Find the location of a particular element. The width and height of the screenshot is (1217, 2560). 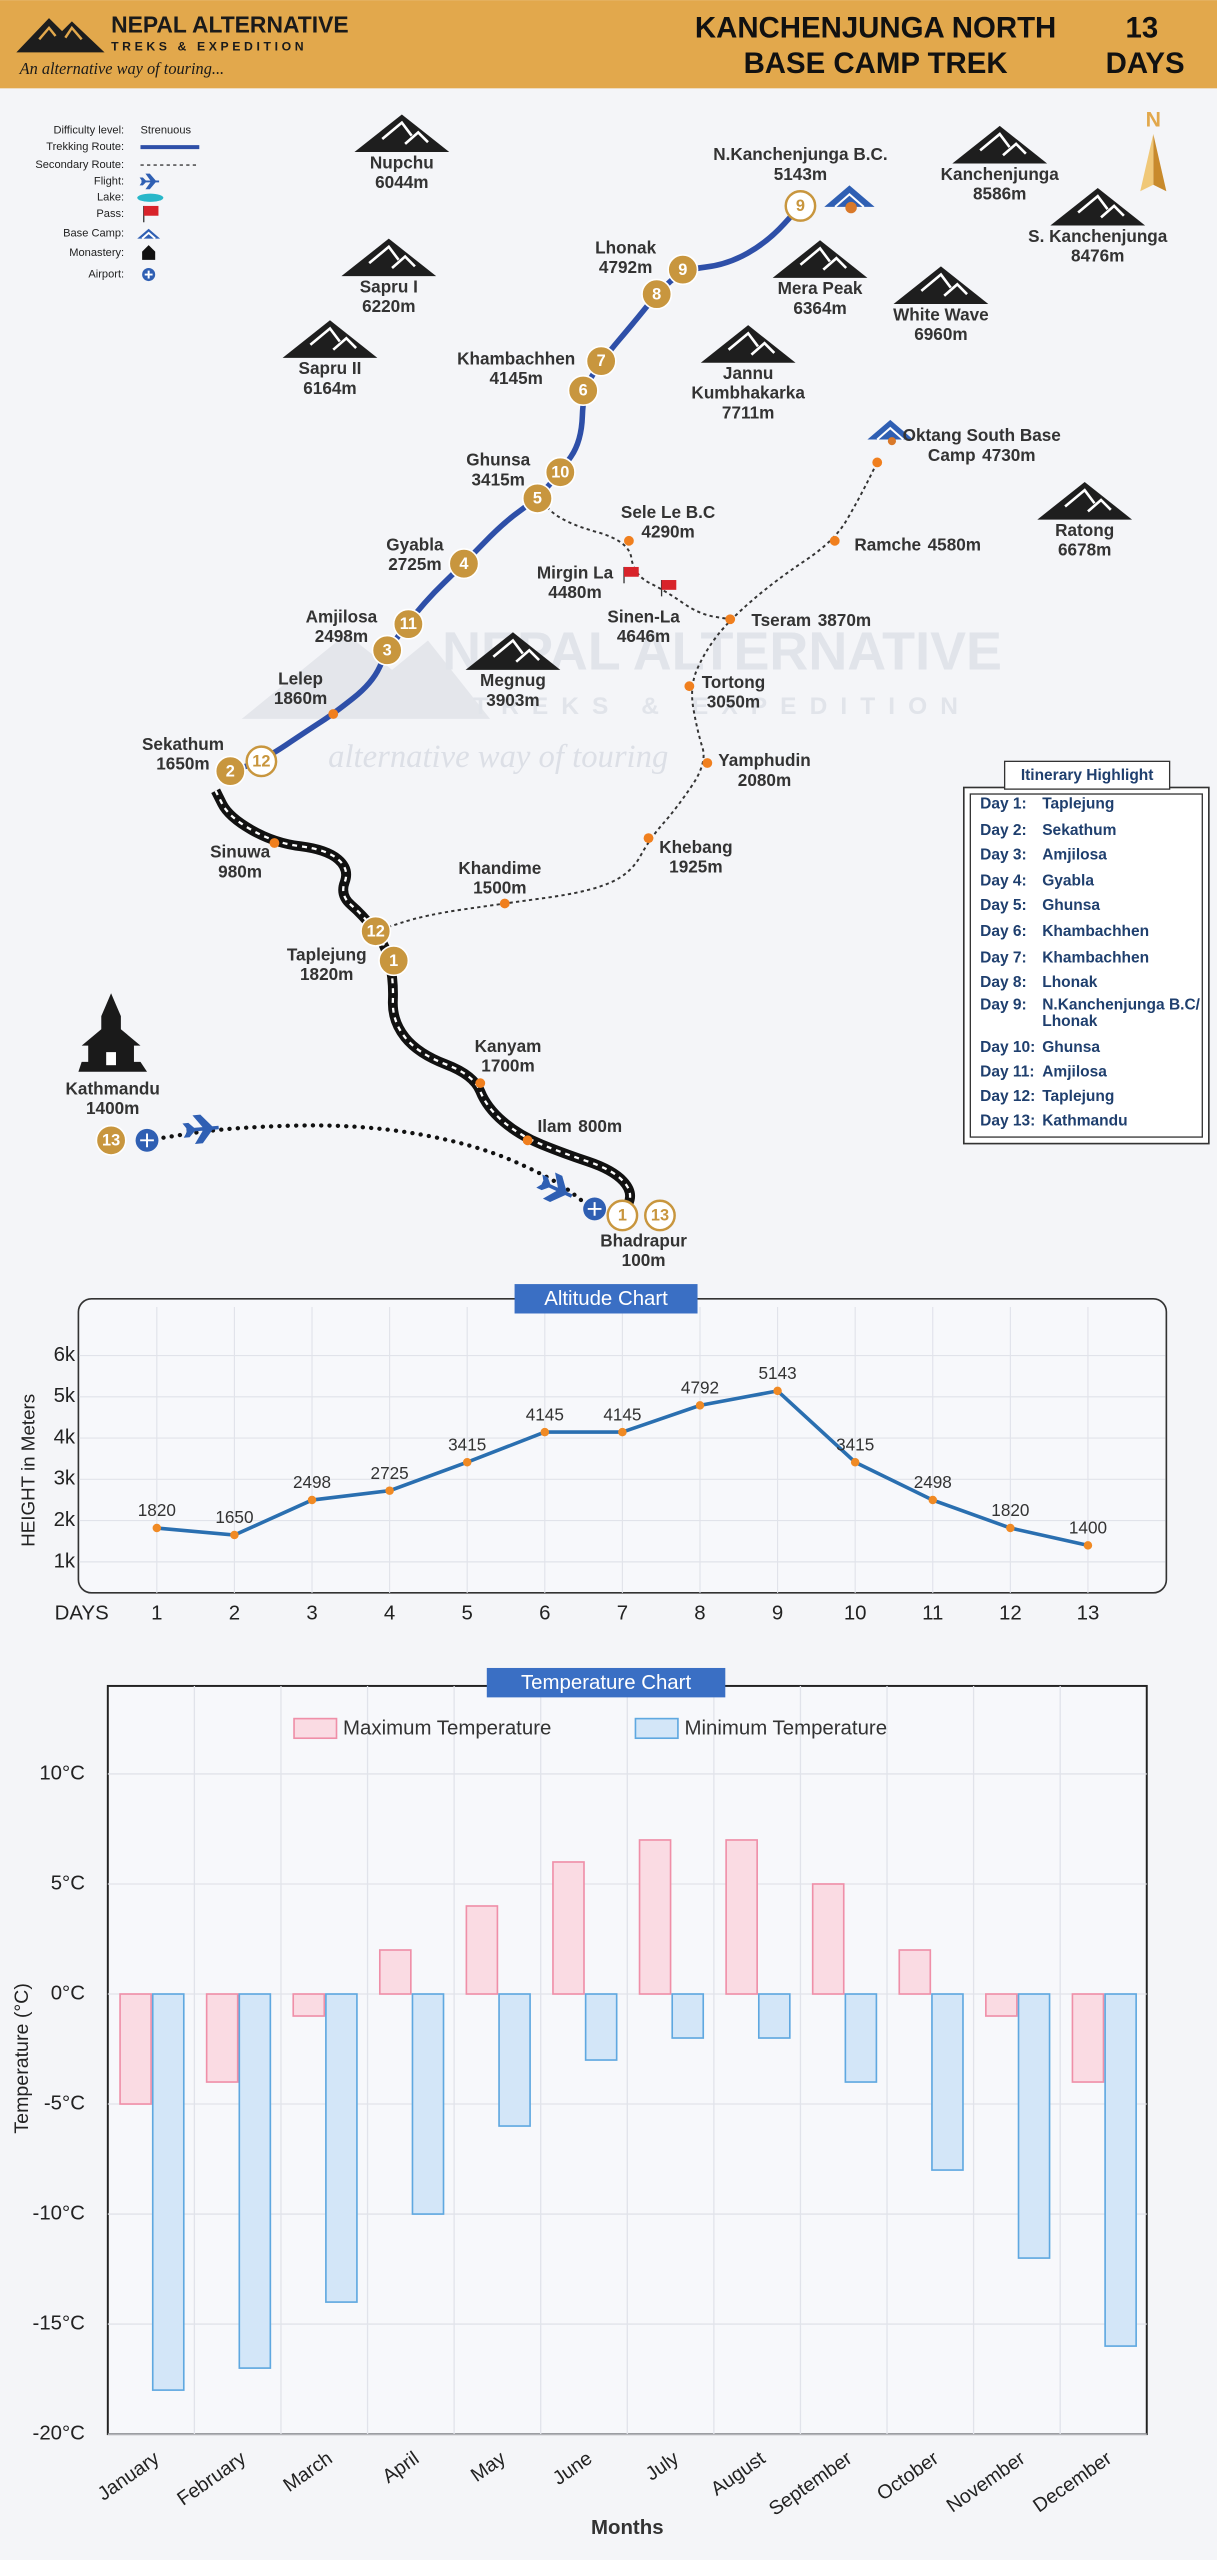

legend-label: Trekking Route: is located at coordinates (85, 147).